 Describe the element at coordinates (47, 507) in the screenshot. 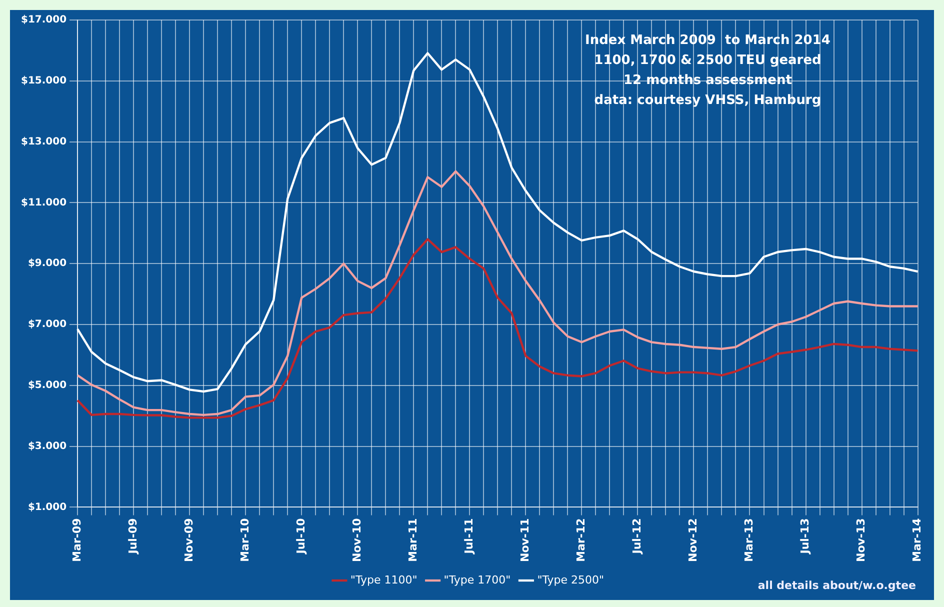

I see `y-tick-label: $1.000` at that location.